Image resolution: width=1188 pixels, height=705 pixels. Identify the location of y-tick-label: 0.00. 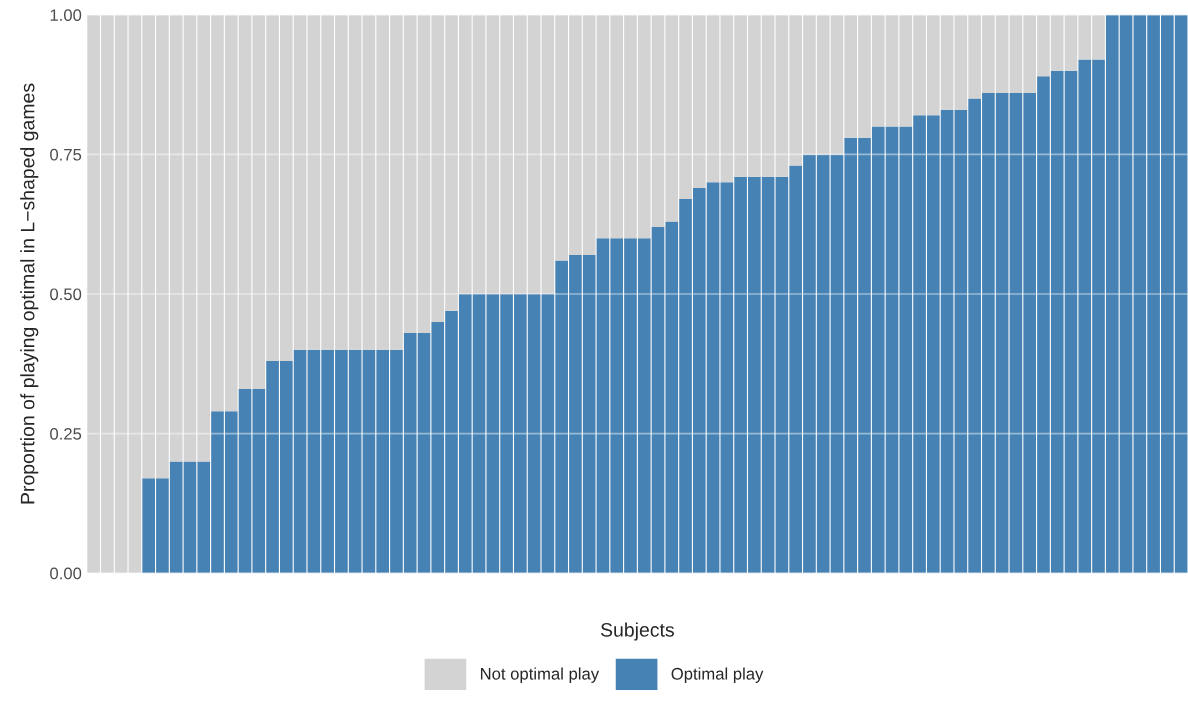
(66, 573).